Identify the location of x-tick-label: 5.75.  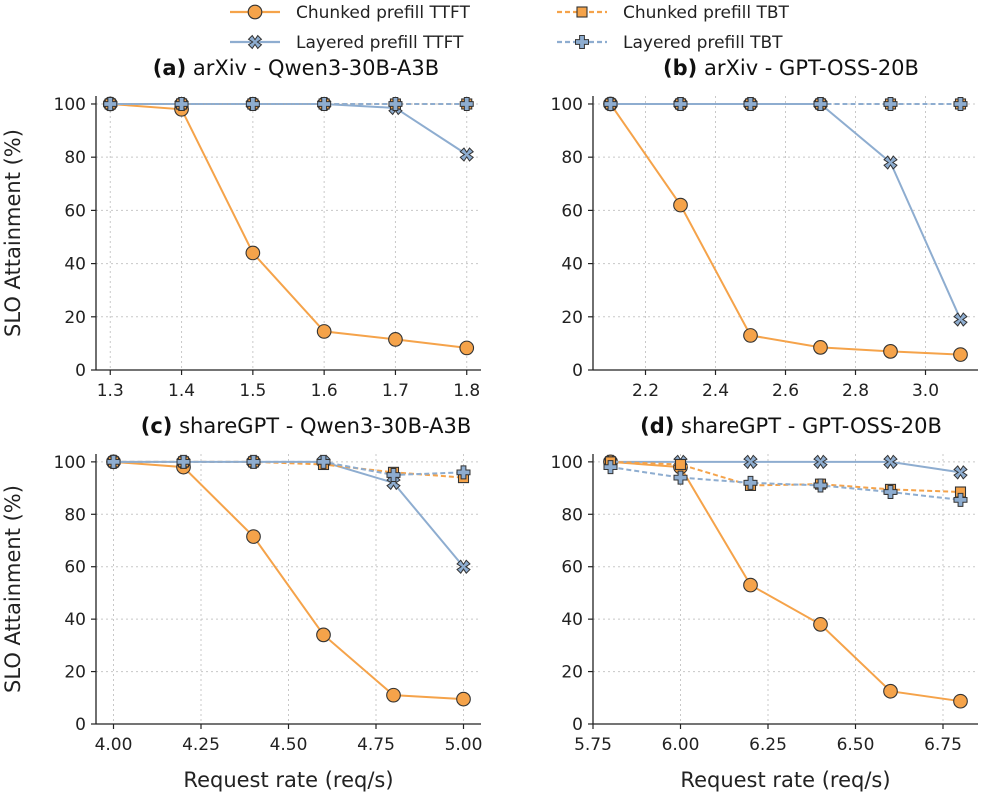
(593, 745).